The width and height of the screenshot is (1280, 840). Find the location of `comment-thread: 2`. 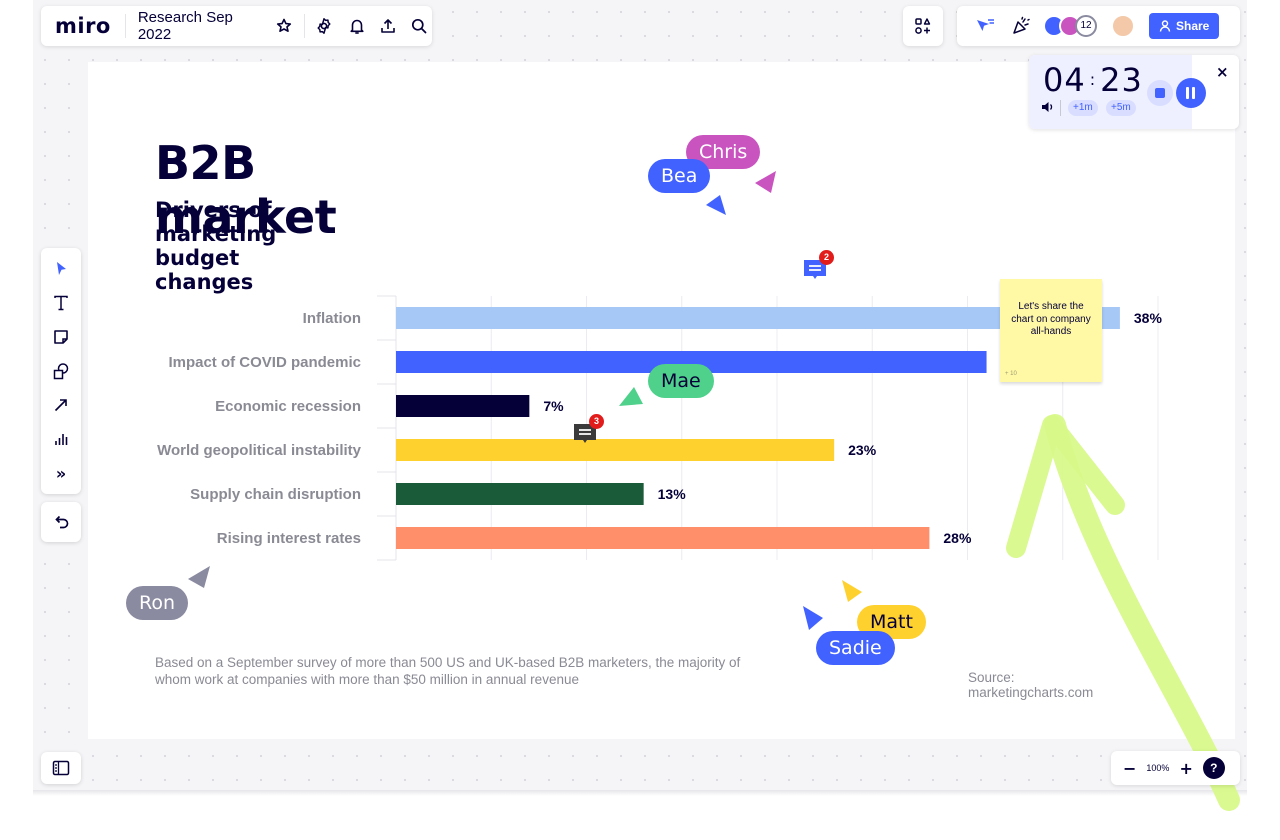

comment-thread: 2 is located at coordinates (818, 265).